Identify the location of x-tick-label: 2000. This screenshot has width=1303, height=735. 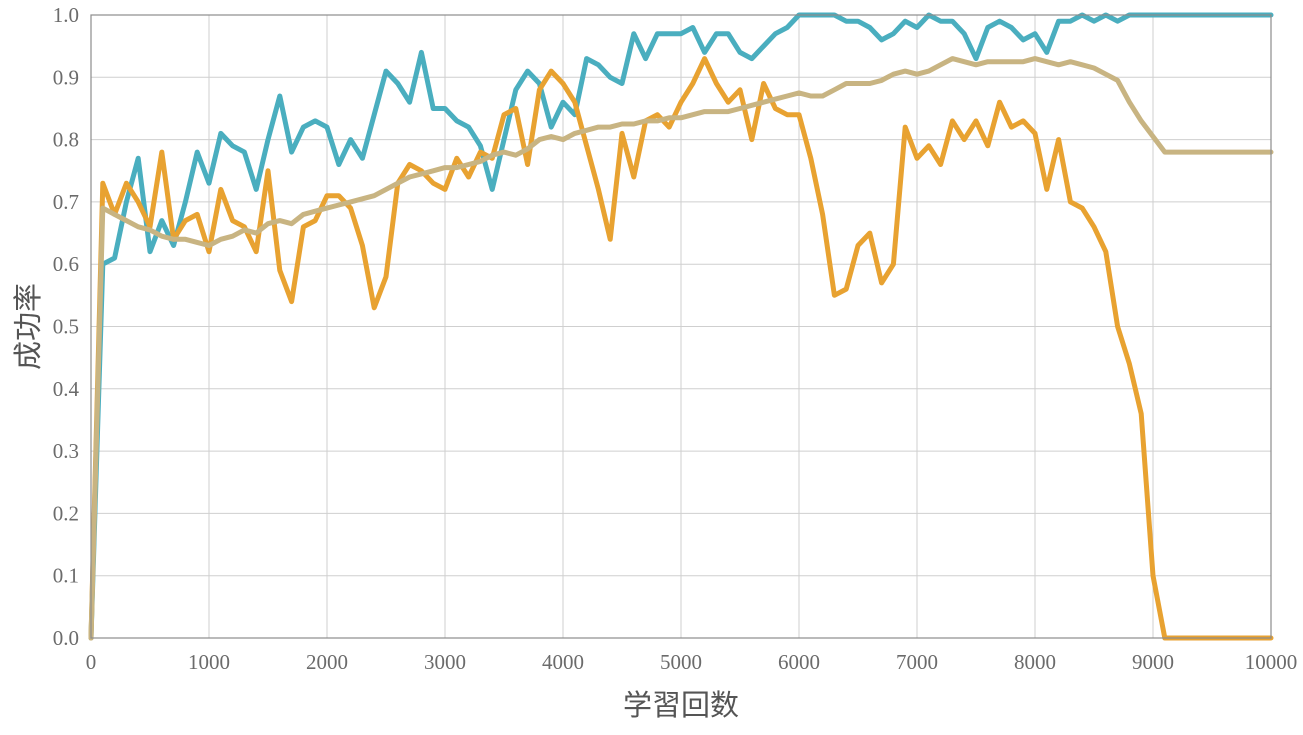
(327, 662).